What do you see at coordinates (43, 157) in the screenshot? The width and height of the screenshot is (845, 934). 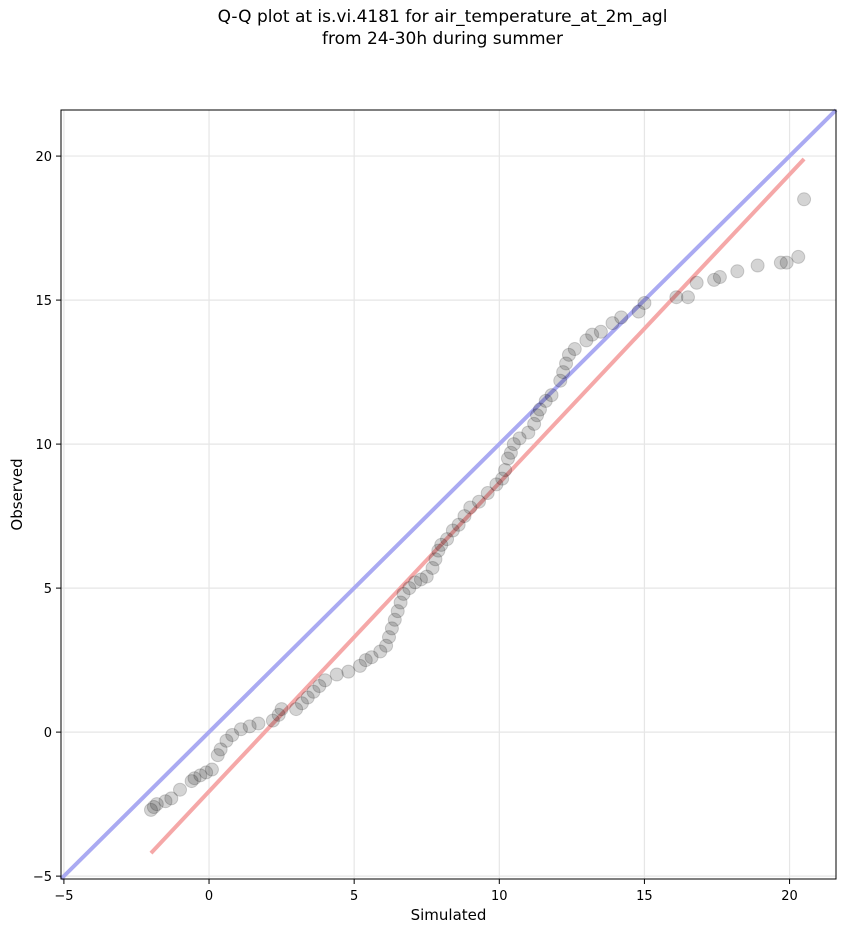 I see `y-tick-label: 20` at bounding box center [43, 157].